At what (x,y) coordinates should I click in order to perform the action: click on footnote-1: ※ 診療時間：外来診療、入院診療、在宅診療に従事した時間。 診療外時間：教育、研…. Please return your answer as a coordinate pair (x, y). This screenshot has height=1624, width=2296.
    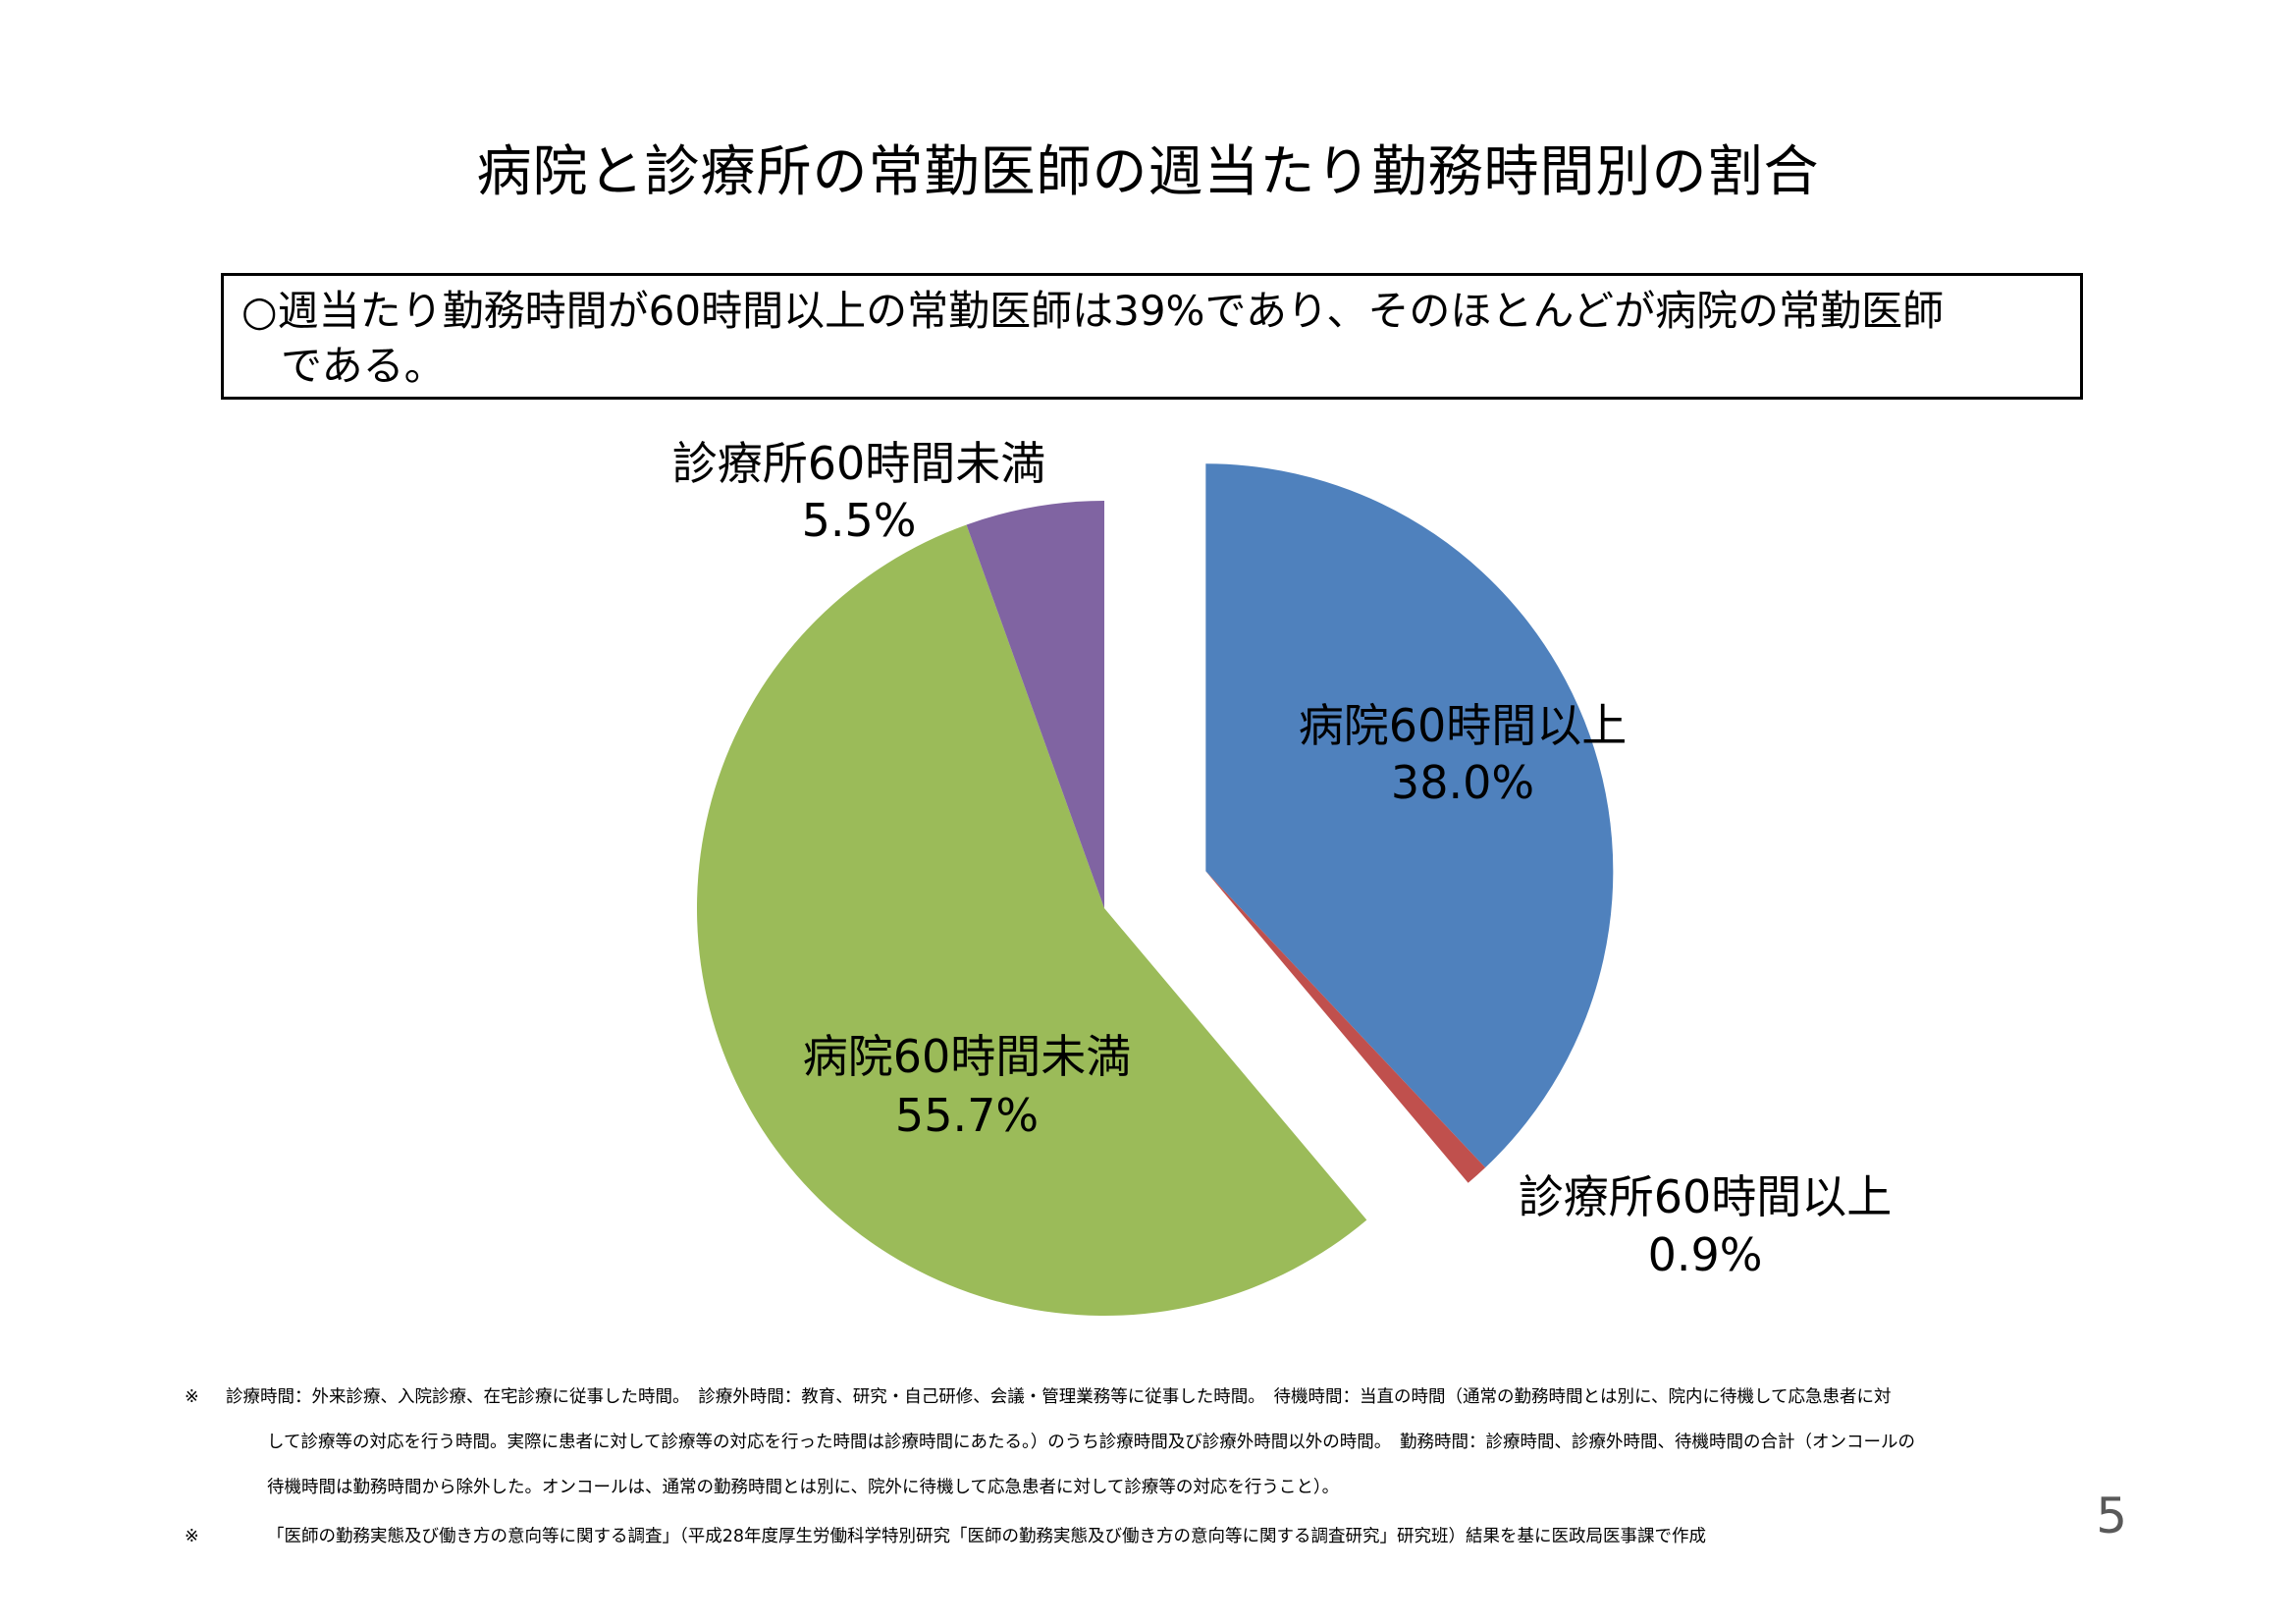
    Looking at the image, I should click on (1147, 1442).